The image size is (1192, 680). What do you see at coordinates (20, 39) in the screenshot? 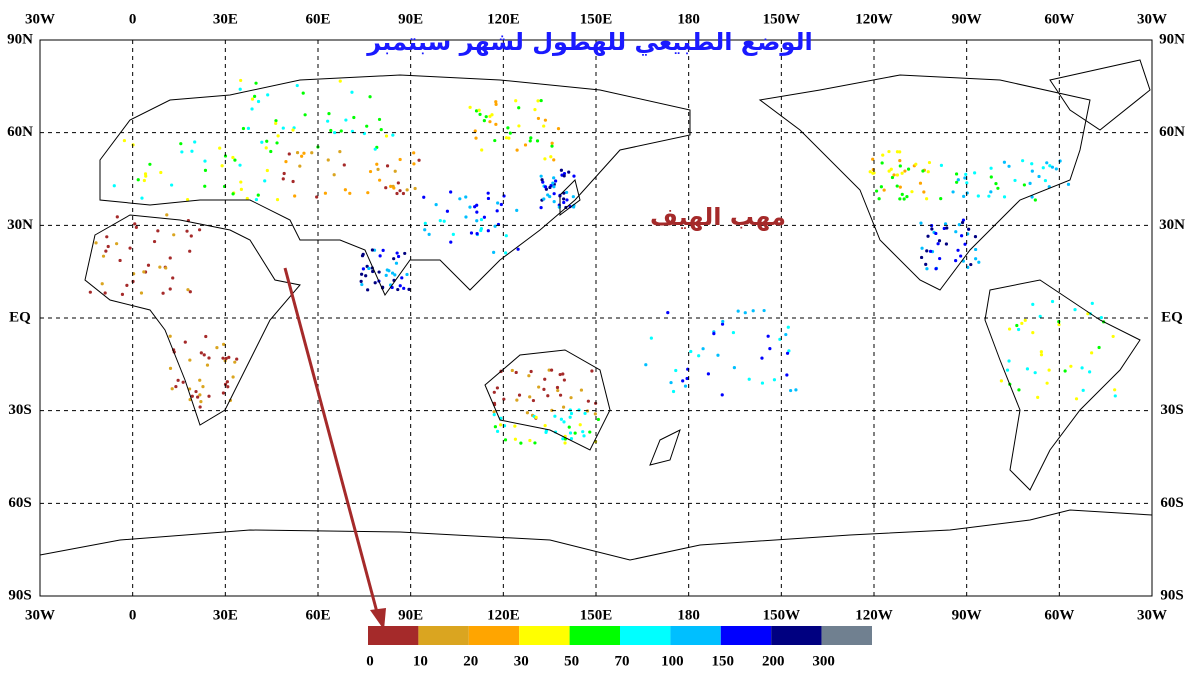
I see `lat-label-left: 90N` at bounding box center [20, 39].